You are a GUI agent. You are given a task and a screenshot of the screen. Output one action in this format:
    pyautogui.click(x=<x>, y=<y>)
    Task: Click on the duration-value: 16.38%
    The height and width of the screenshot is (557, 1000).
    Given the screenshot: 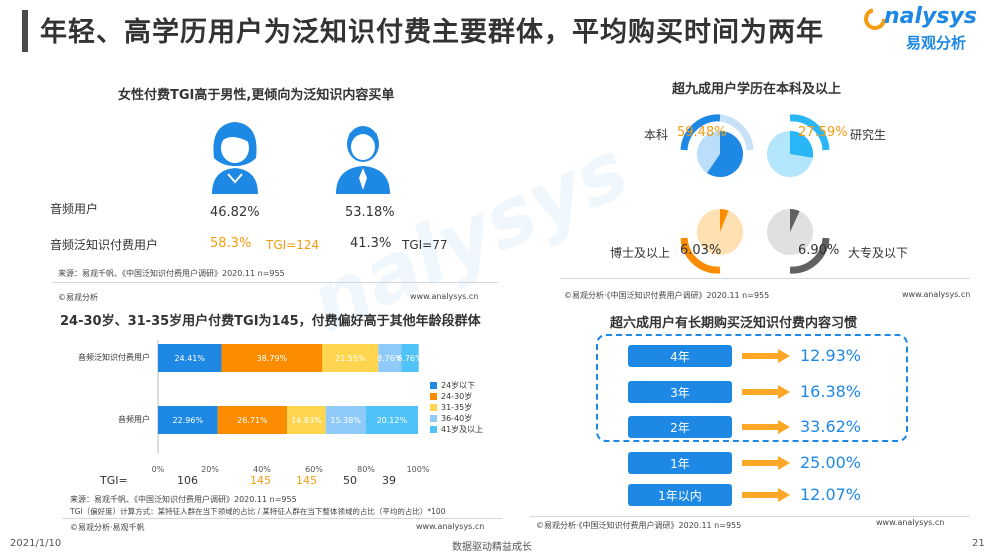 What is the action you would take?
    pyautogui.click(x=831, y=391)
    